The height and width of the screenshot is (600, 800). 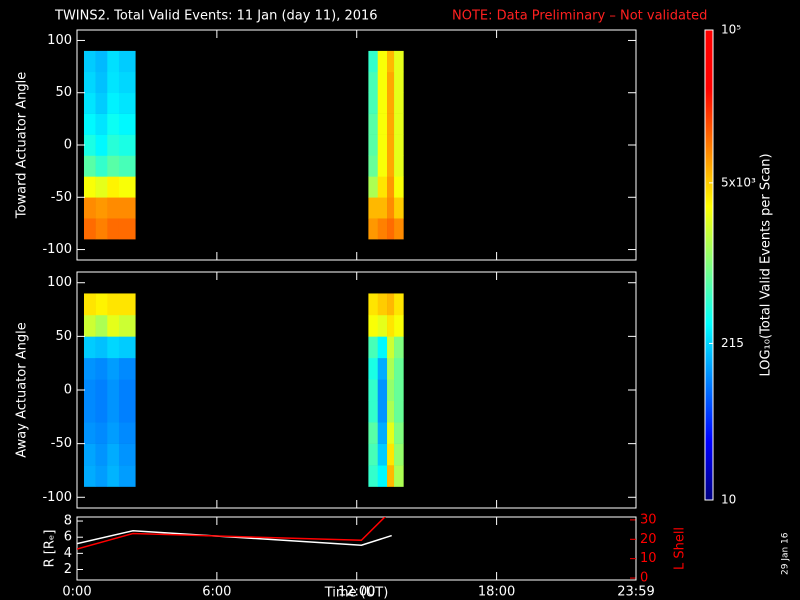 I want to click on y-axis-label: Toward Actuator Angle, so click(x=22, y=145).